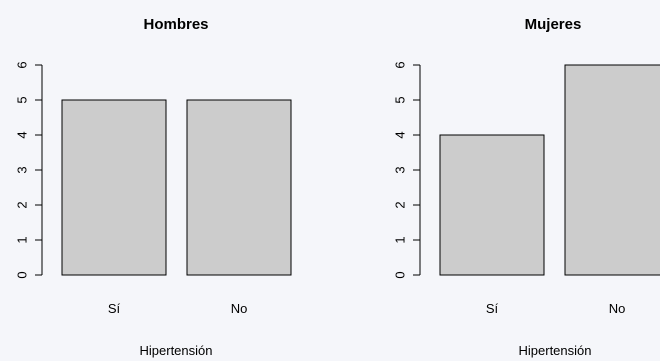  I want to click on chart-title: Hombres, so click(175, 24).